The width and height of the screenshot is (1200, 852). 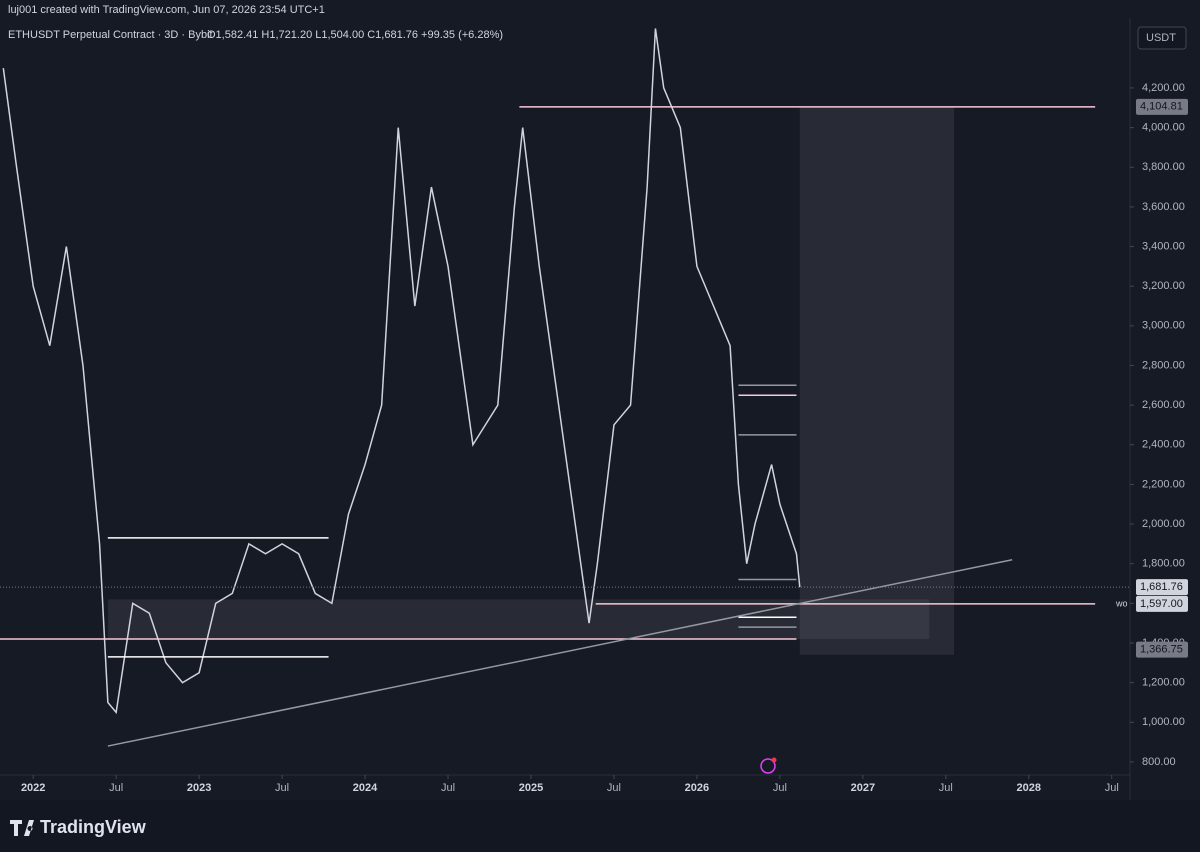 I want to click on symbol: ETHUSDT Perpetual Contract · 3D · Bybit, so click(x=110, y=35).